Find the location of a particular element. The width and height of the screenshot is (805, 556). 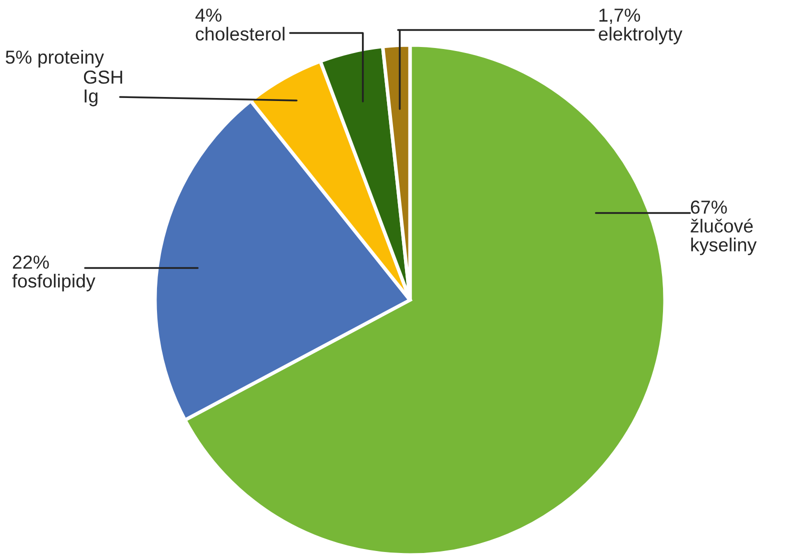

slice-label: 5% proteiny GSH Ig is located at coordinates (64, 78).